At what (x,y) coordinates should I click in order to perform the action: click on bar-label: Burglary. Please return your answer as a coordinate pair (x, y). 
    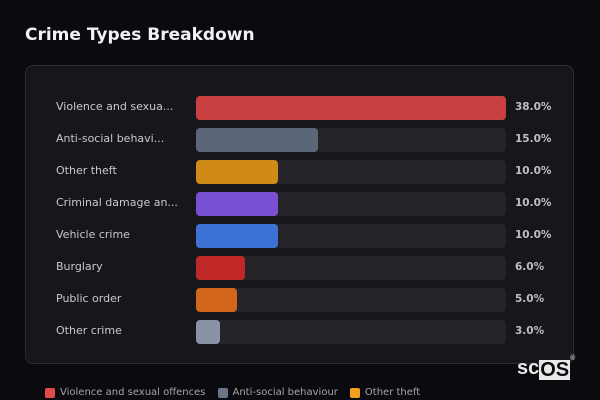
    Looking at the image, I should click on (79, 266).